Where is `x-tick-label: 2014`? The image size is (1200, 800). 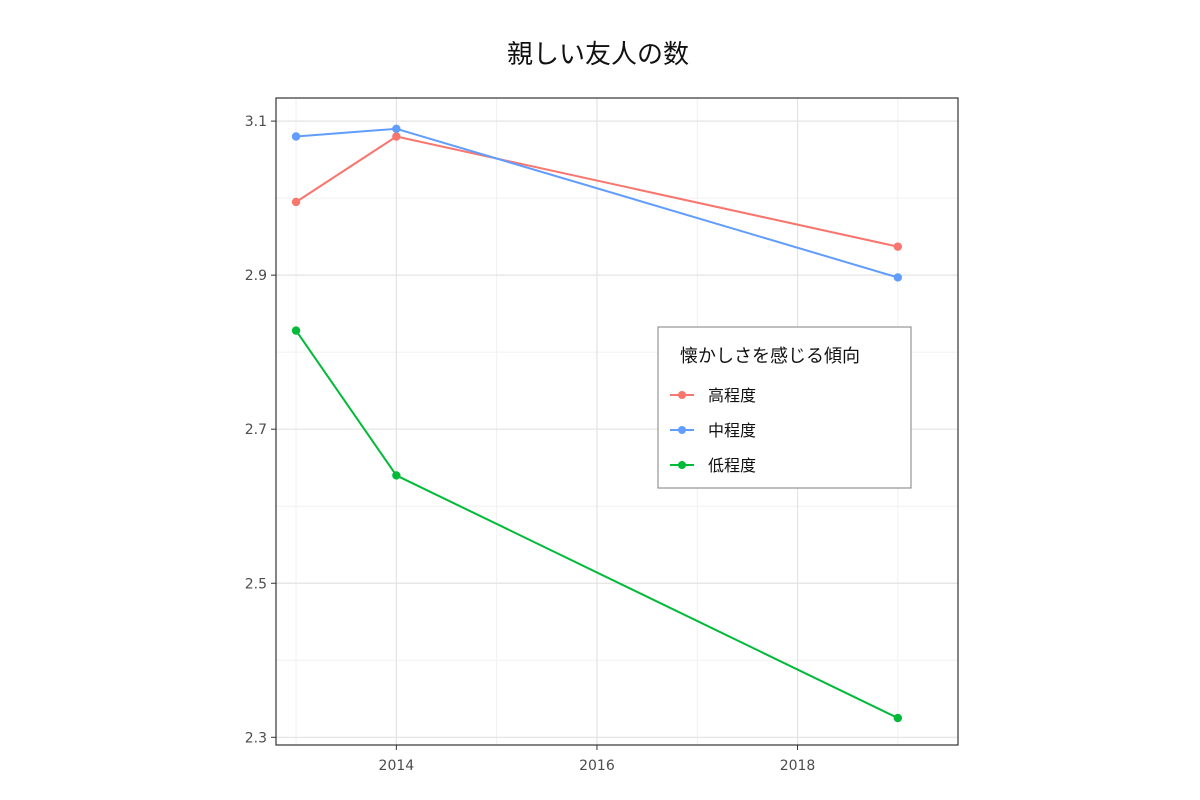 x-tick-label: 2014 is located at coordinates (397, 766).